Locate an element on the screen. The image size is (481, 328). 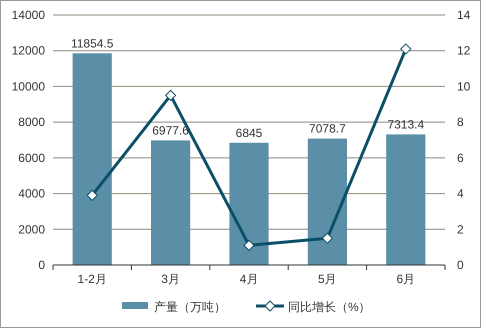
y2-tick-label: 4 is located at coordinates (460, 193).